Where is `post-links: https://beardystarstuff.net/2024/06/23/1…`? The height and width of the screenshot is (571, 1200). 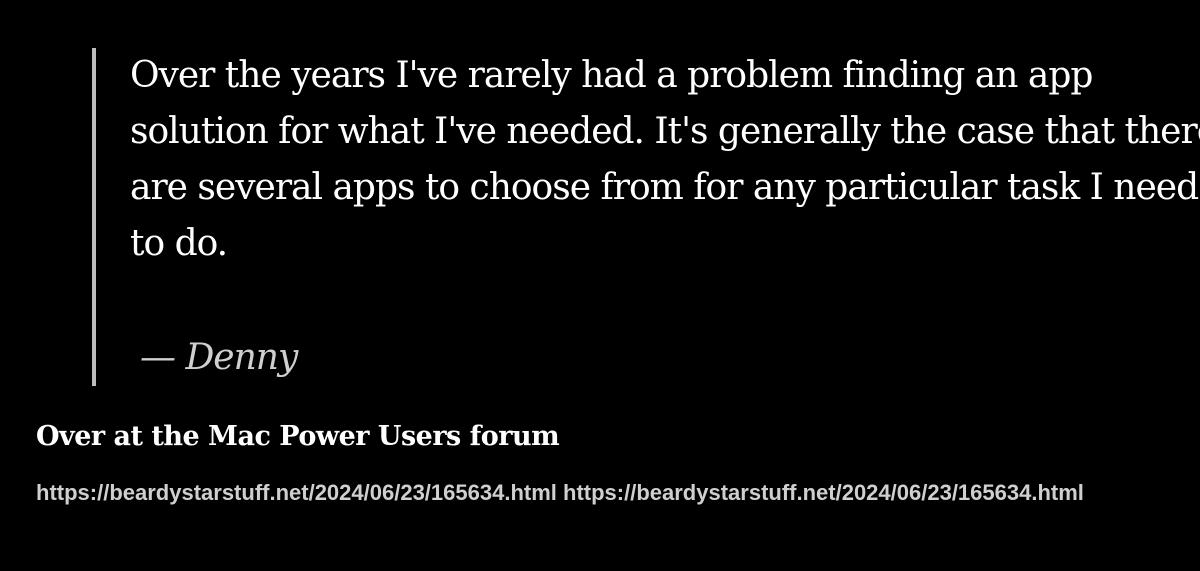
post-links: https://beardystarstuff.net/2024/06/23/1… is located at coordinates (596, 493).